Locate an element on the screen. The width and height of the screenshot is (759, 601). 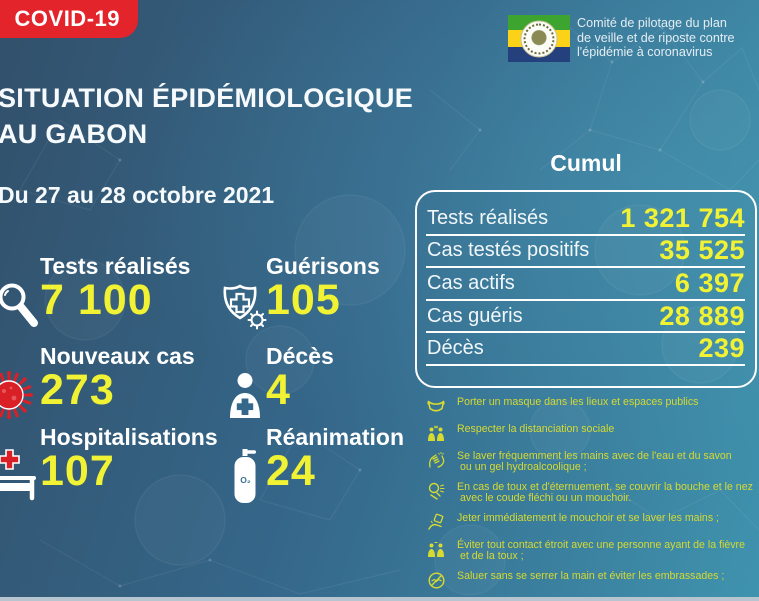
table-row: Cas testés positifs 35 525 is located at coordinates (585, 252).